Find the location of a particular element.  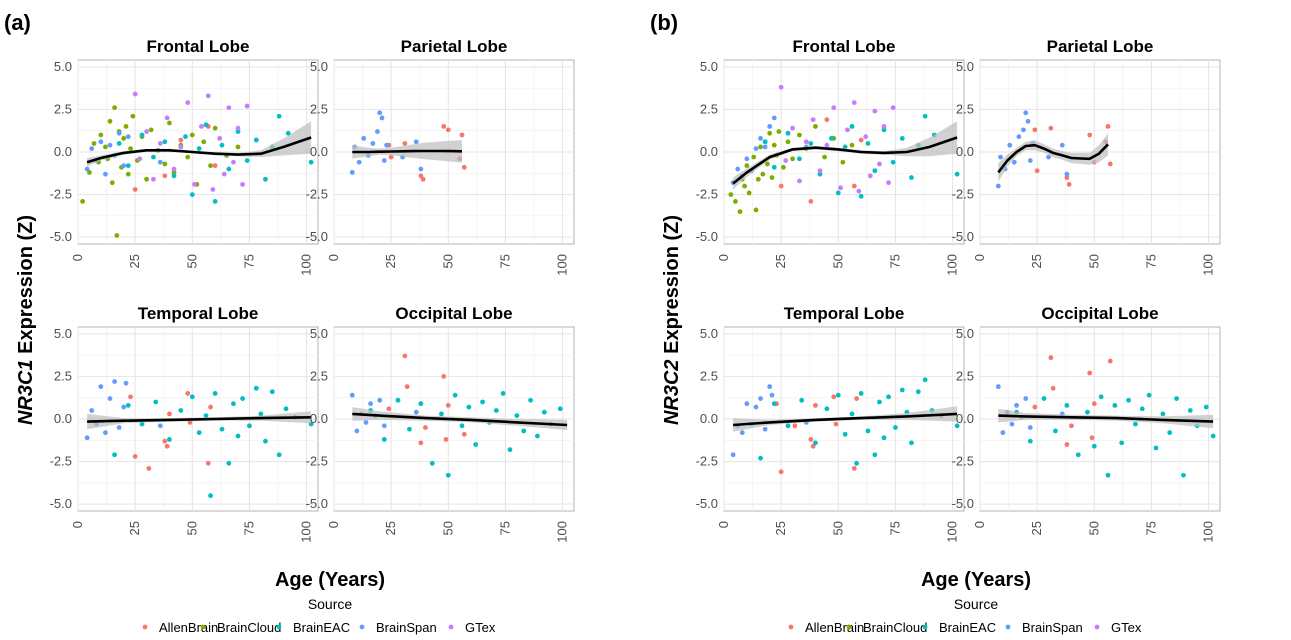

legend-key-braincloud is located at coordinates (203, 627).